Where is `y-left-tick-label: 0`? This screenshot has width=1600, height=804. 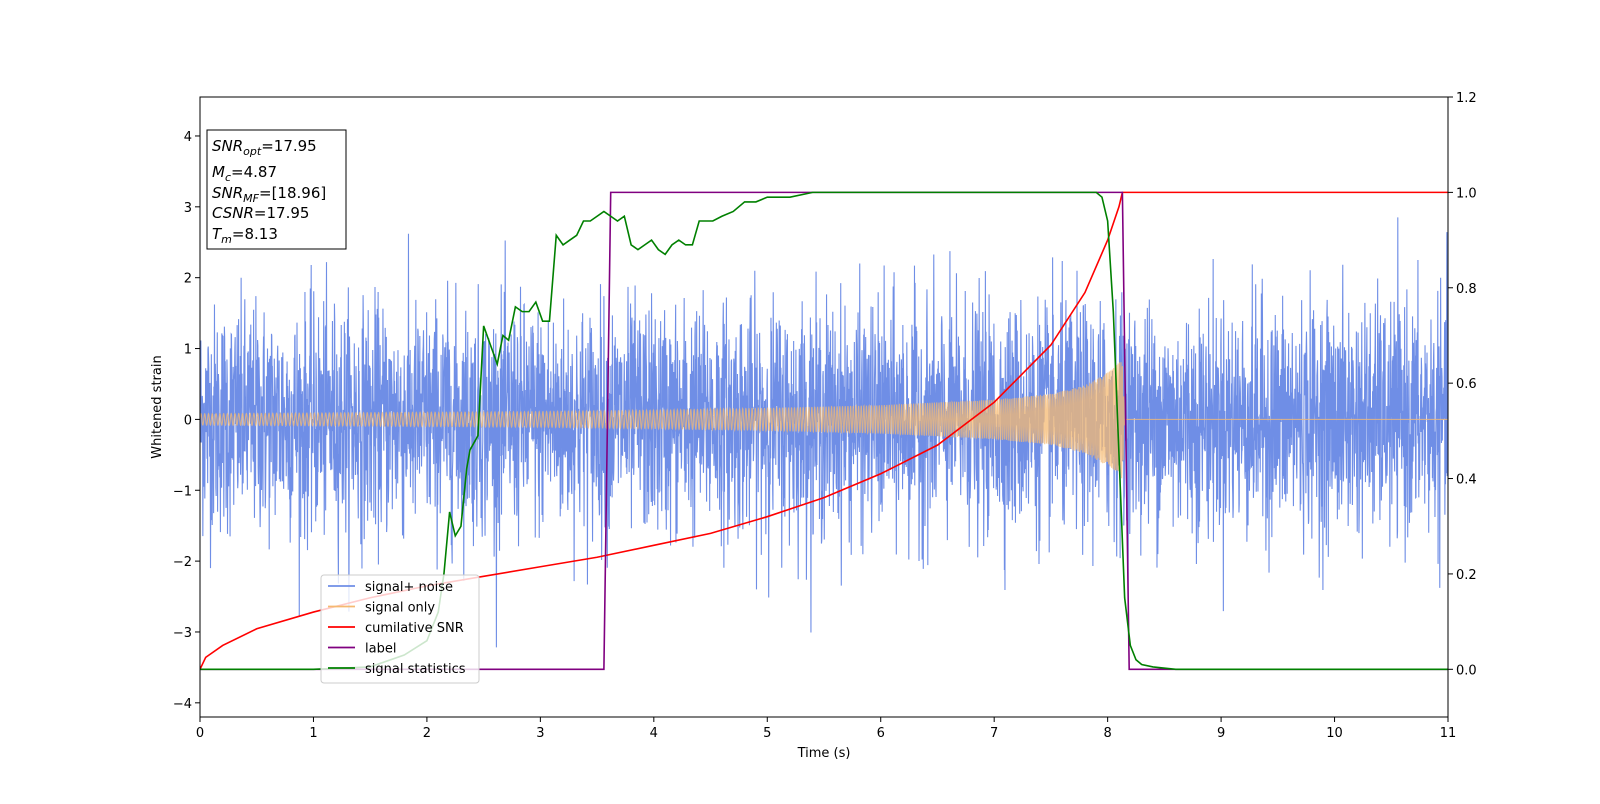 y-left-tick-label: 0 is located at coordinates (188, 420).